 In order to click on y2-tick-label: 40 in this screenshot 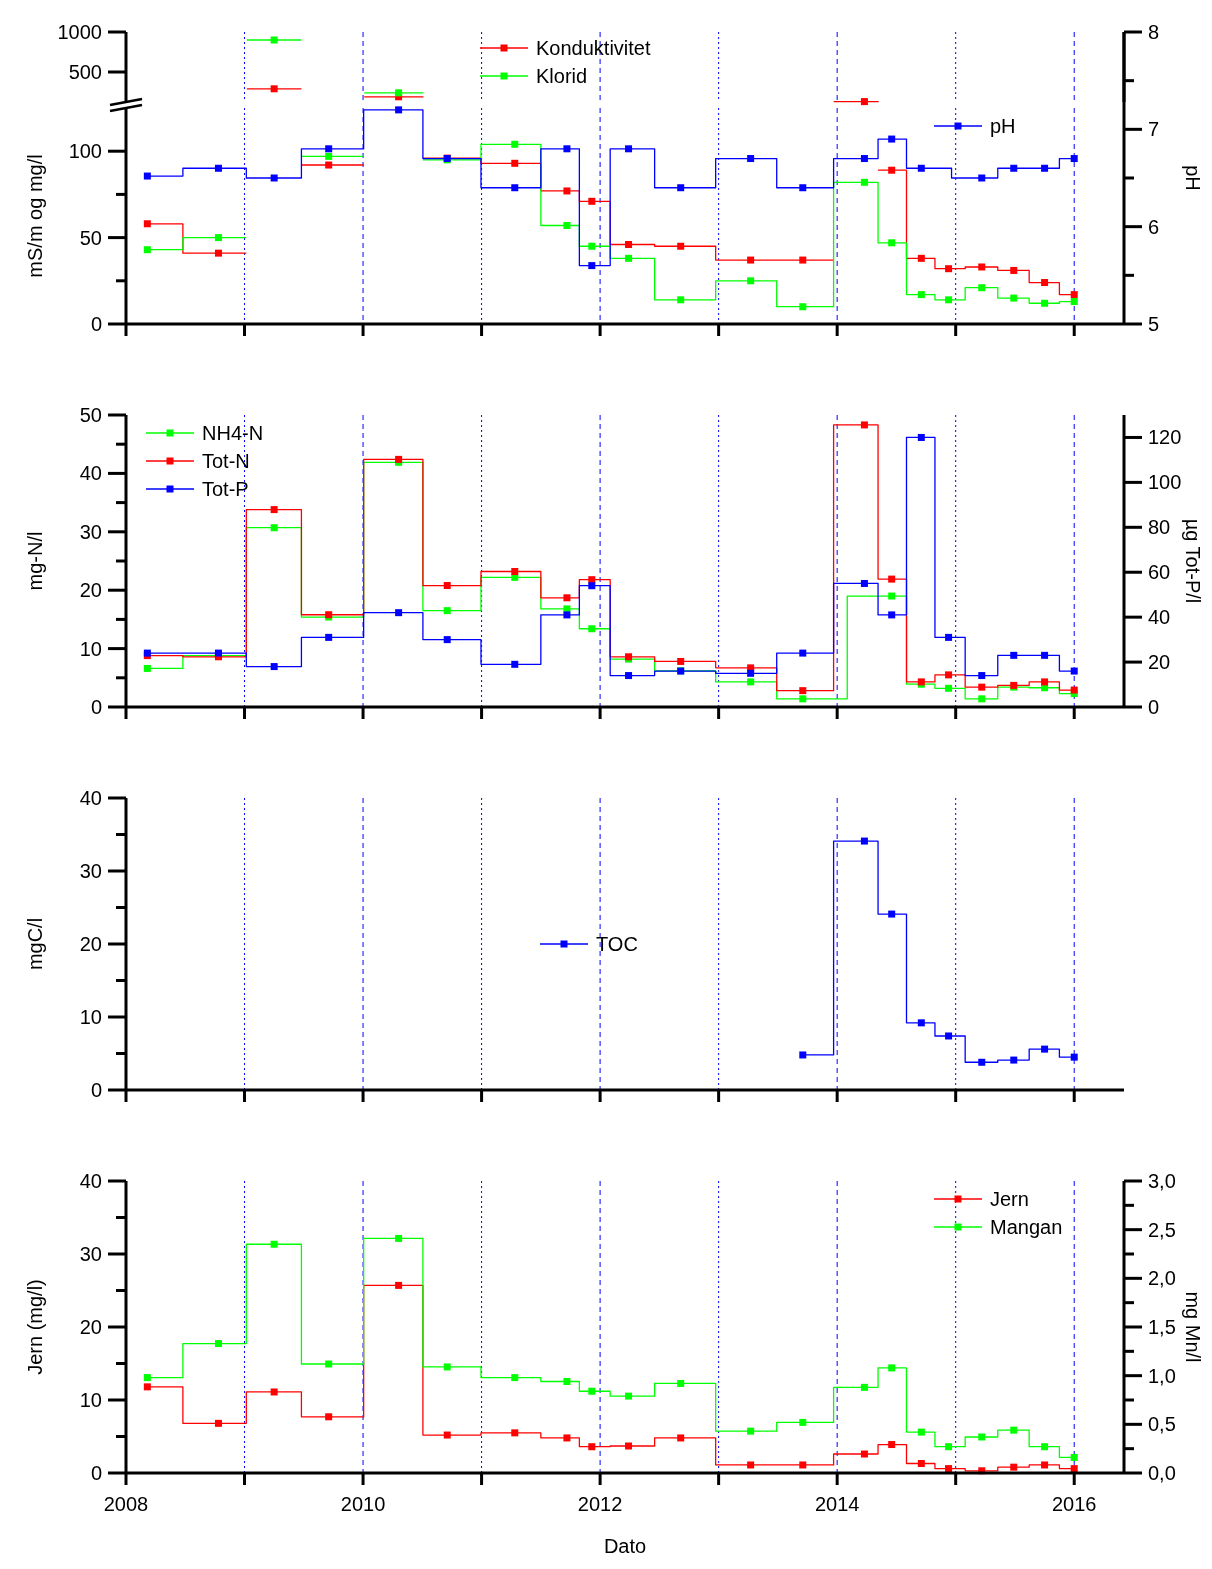, I will do `click(1159, 617)`.